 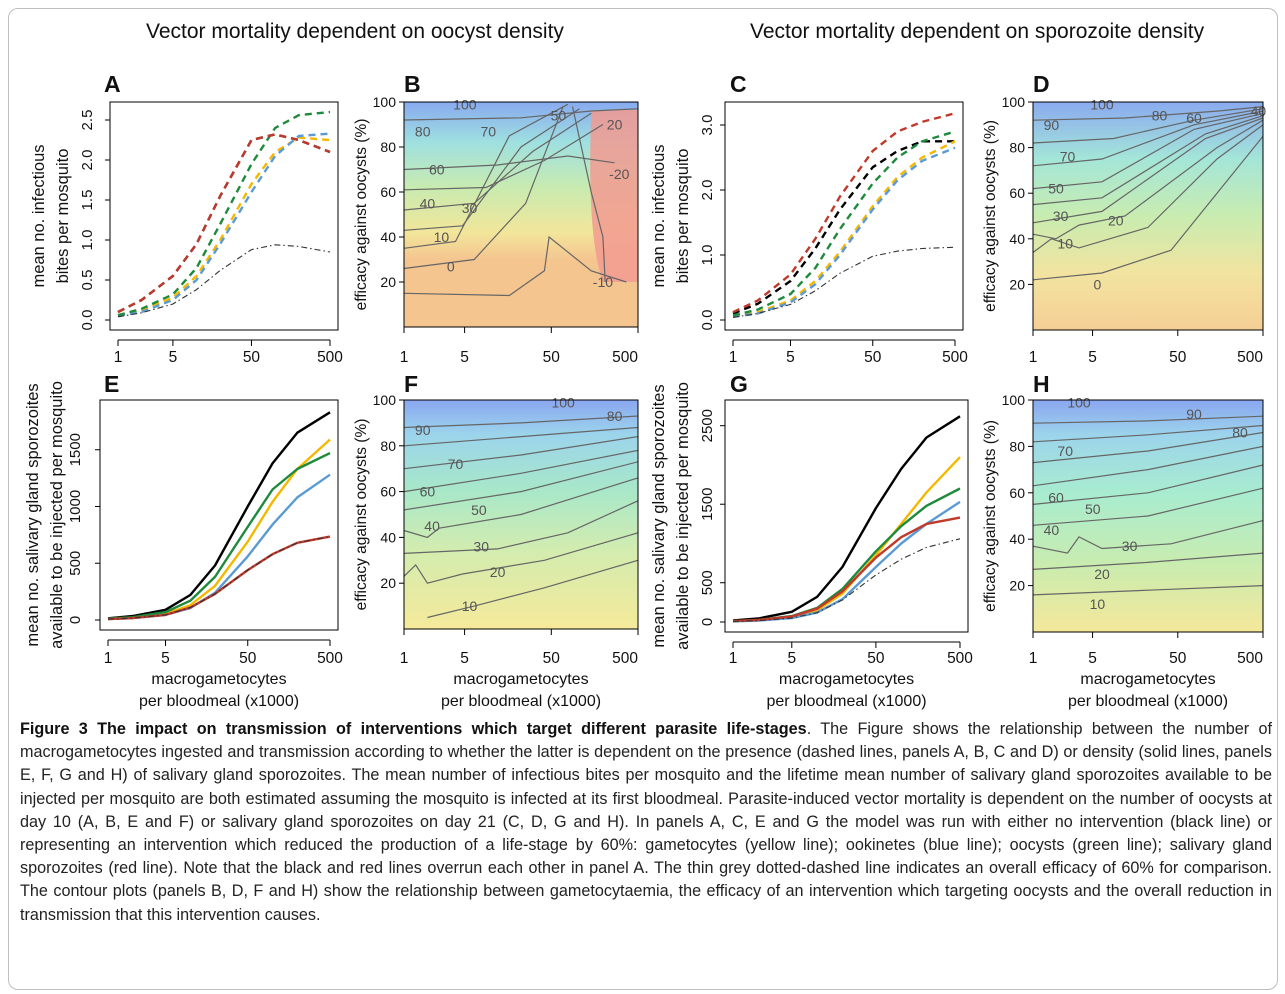 What do you see at coordinates (1056, 189) in the screenshot?
I see `contour-label-d-5: 50` at bounding box center [1056, 189].